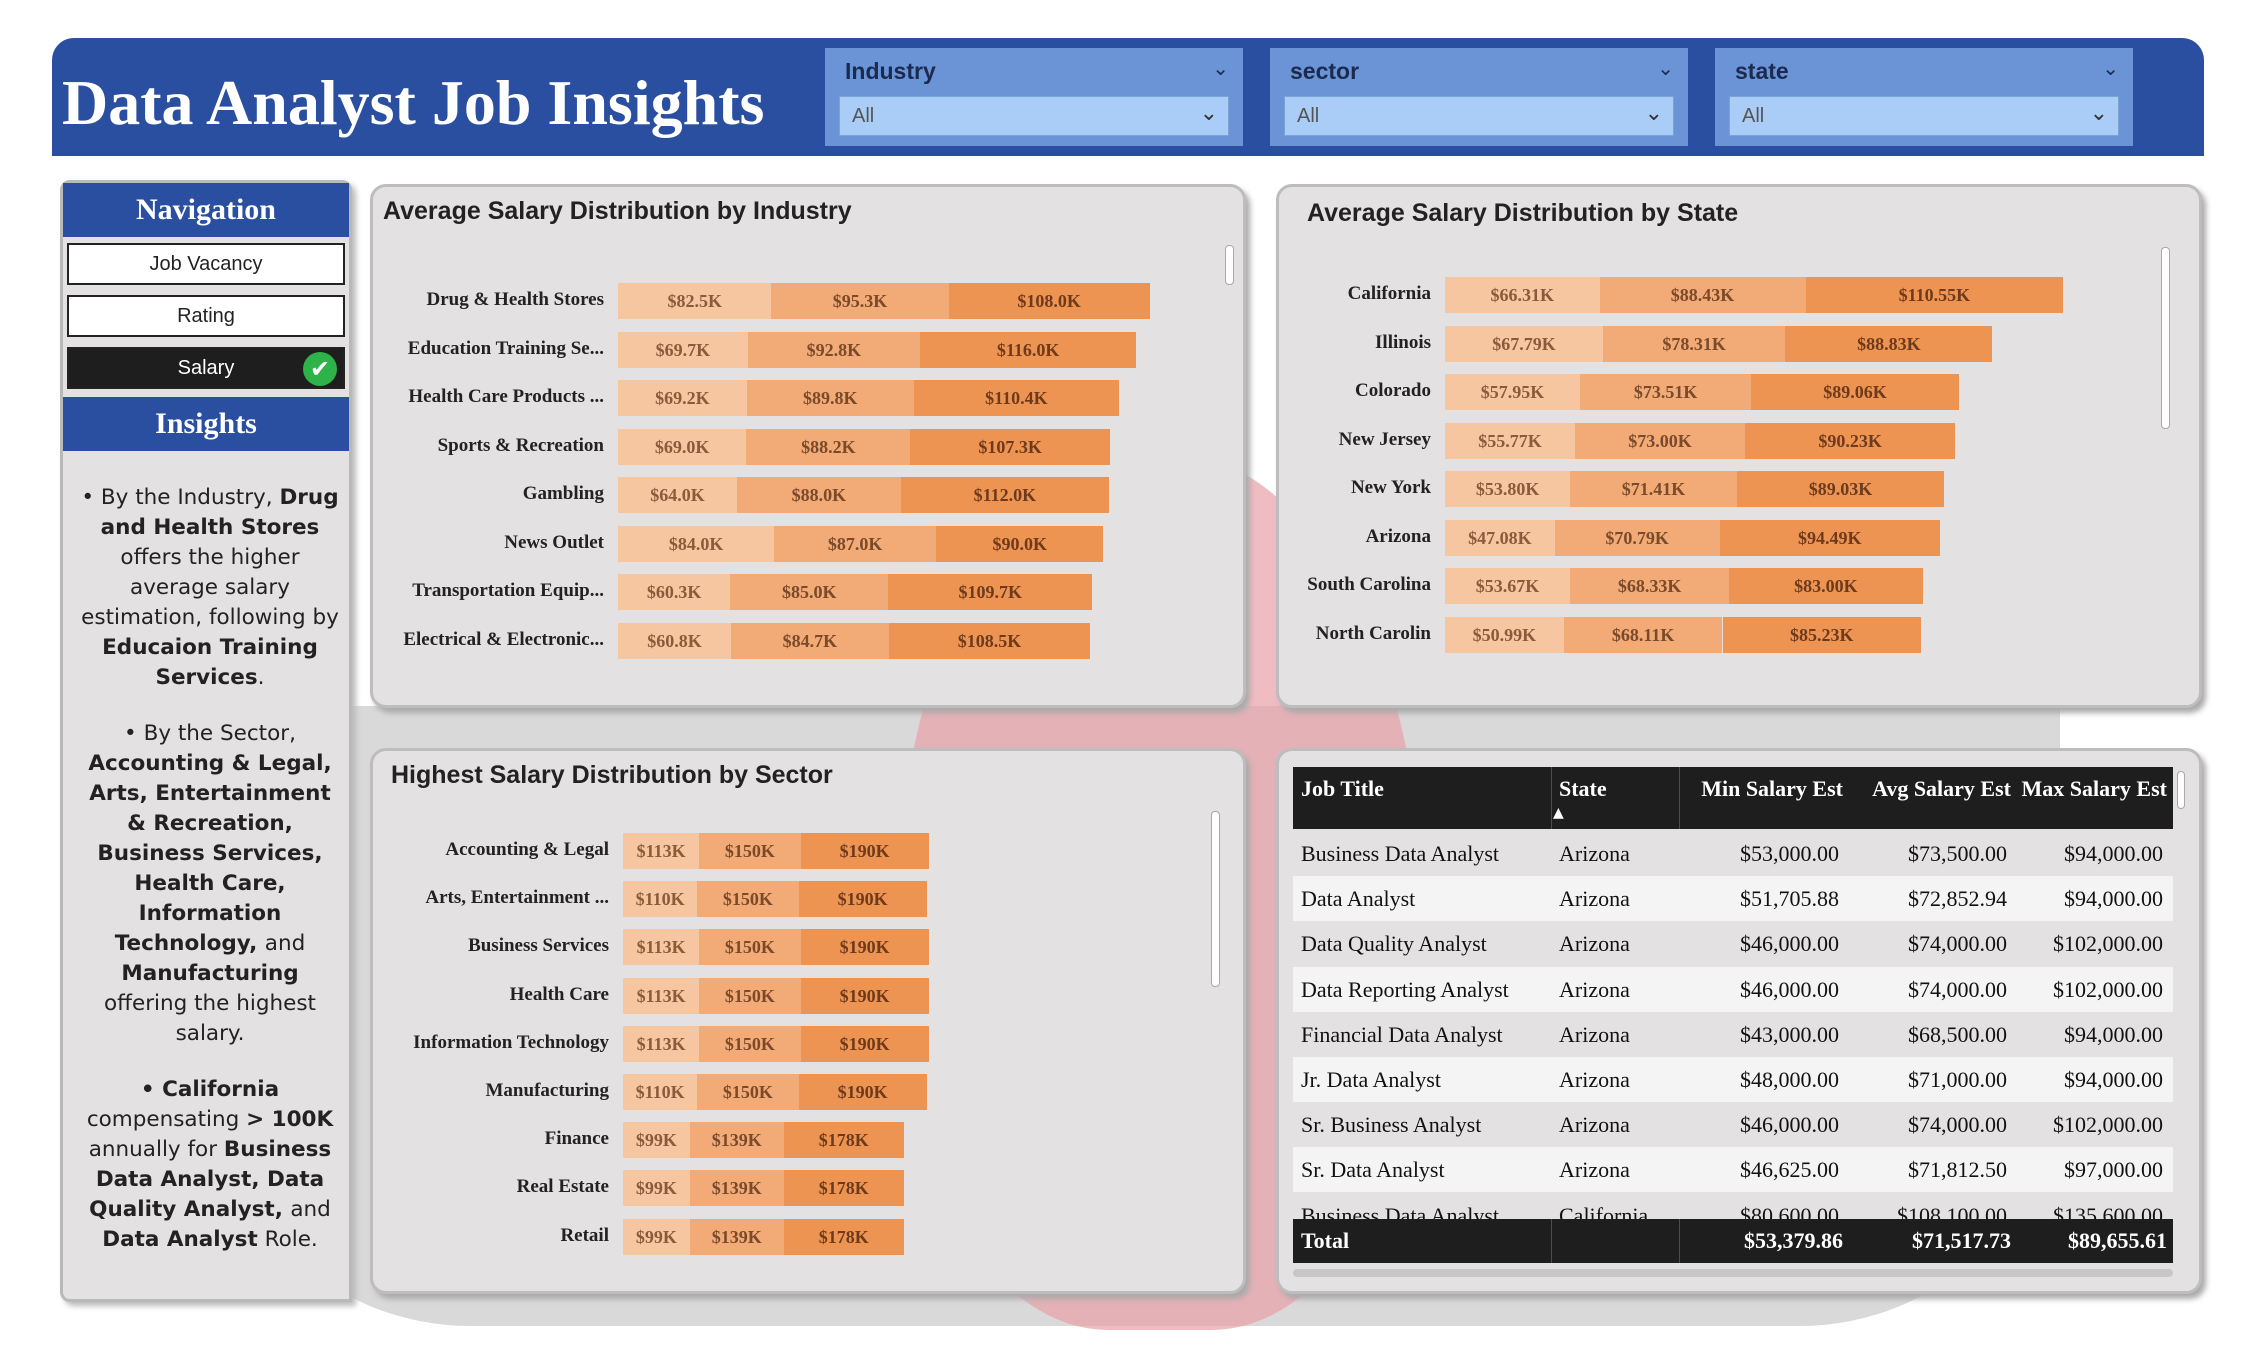  Describe the element at coordinates (1924, 116) in the screenshot. I see `state-select: All ⌄` at that location.